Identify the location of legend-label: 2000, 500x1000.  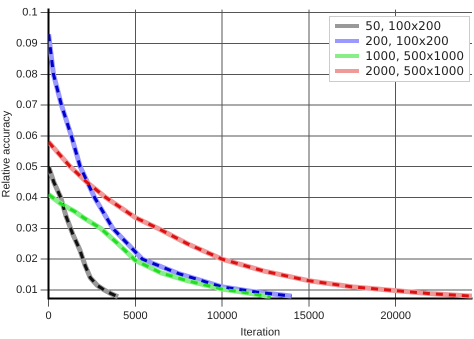
(414, 71).